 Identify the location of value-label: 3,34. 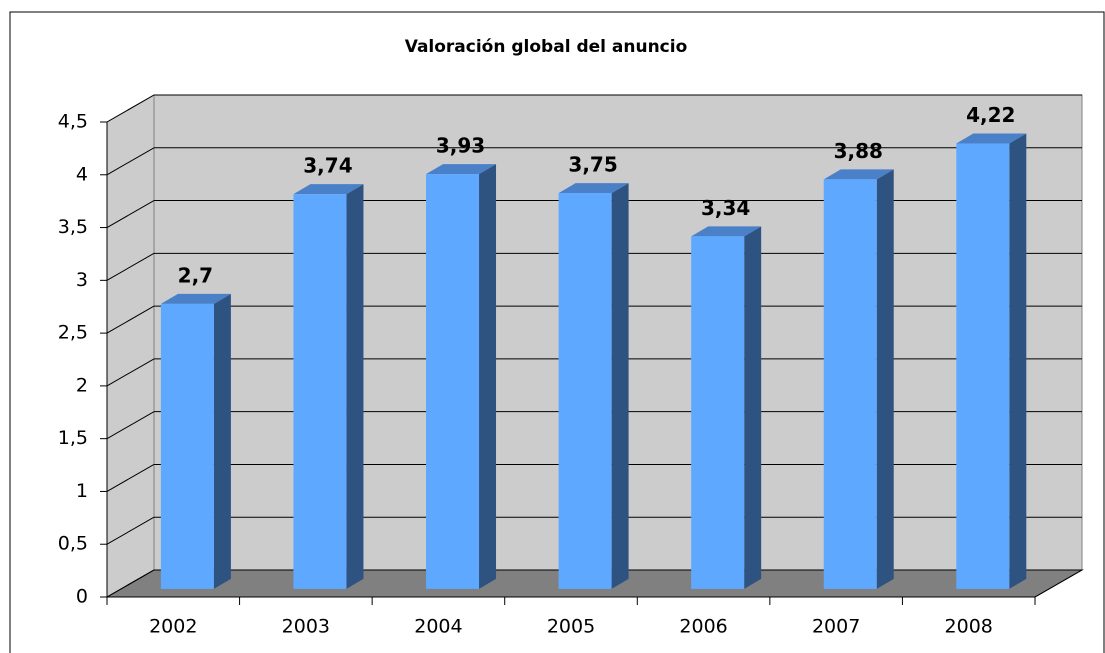
(725, 208).